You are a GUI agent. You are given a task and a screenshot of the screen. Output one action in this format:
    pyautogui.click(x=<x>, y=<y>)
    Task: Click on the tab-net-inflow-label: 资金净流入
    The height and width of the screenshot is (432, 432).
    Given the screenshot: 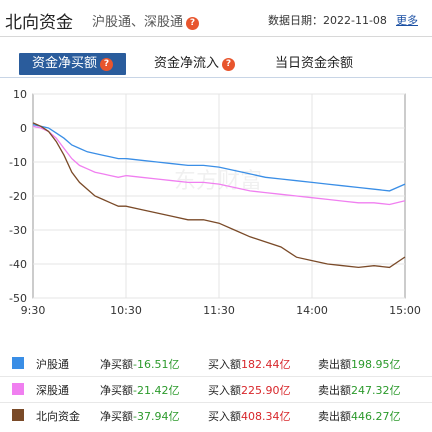 What is the action you would take?
    pyautogui.click(x=187, y=63)
    